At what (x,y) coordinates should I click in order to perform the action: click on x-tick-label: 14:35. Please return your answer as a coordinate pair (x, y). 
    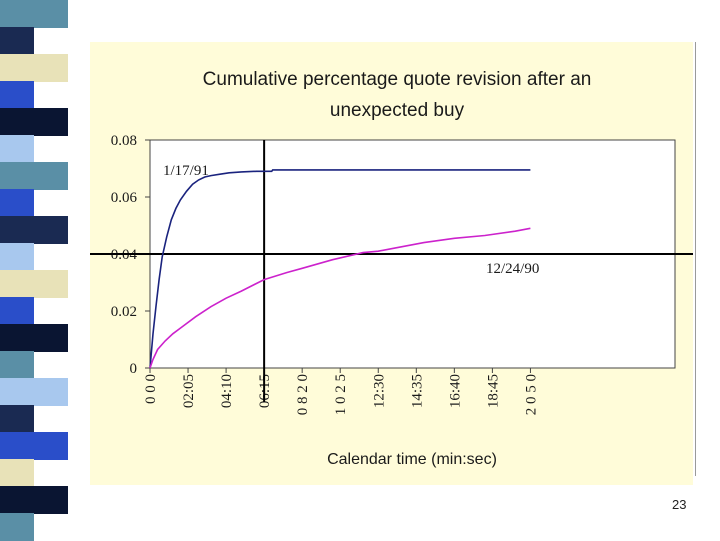
    Looking at the image, I should click on (417, 391).